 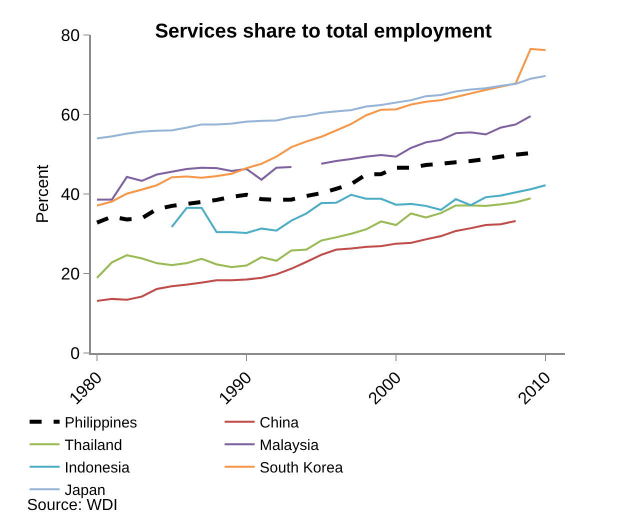 What do you see at coordinates (101, 423) in the screenshot?
I see `legend-label: Philippines` at bounding box center [101, 423].